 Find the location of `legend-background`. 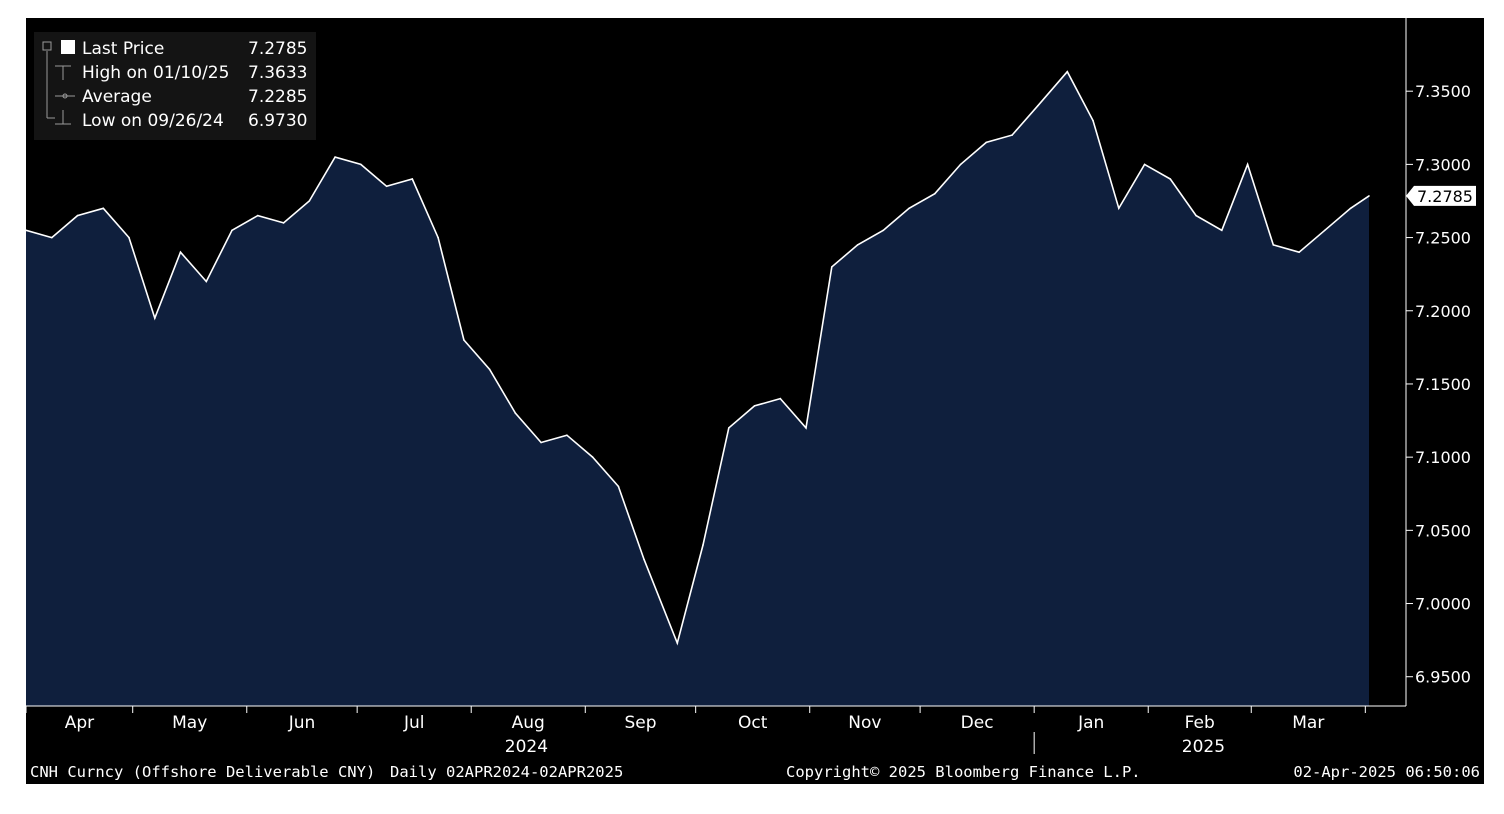

legend-background is located at coordinates (175, 86).